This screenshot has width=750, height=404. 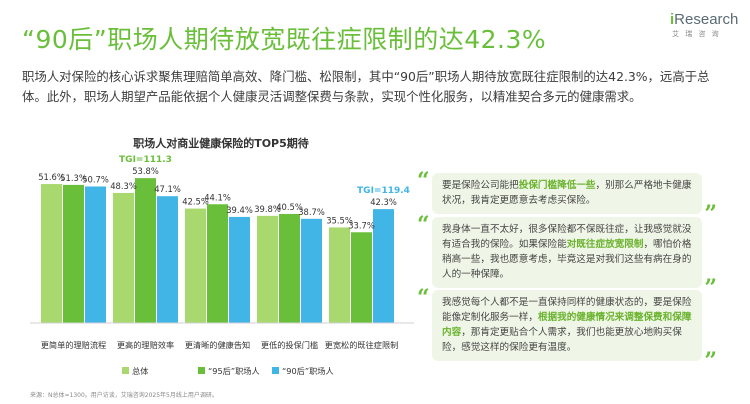 I want to click on category-label: 更低的投保门槛, so click(x=289, y=345).